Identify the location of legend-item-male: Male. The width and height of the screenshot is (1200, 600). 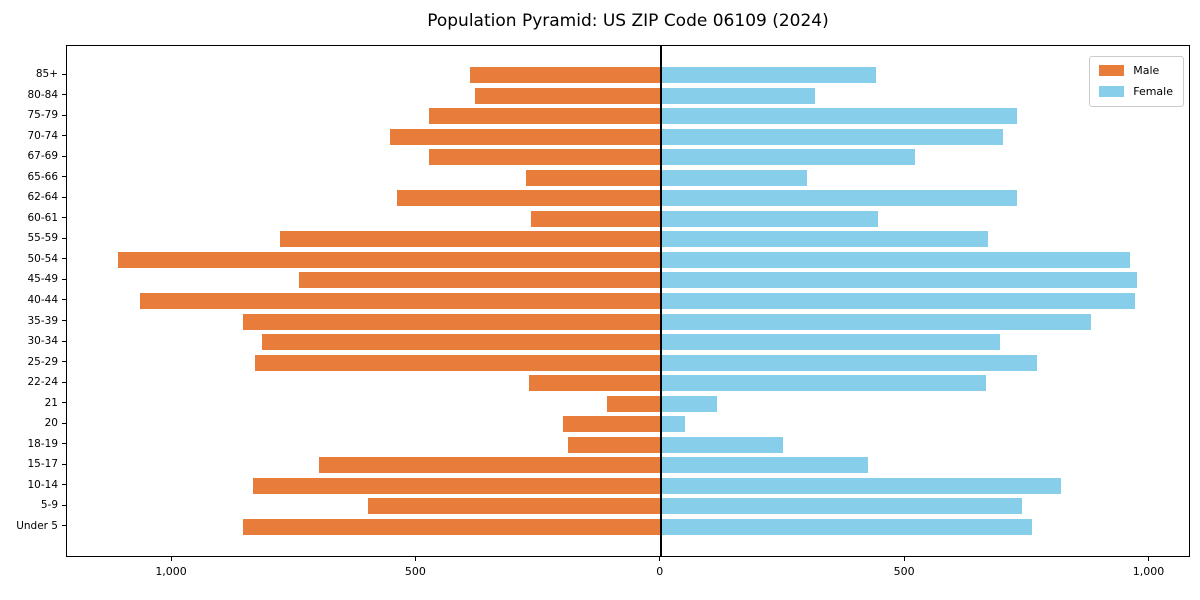
(1136, 70).